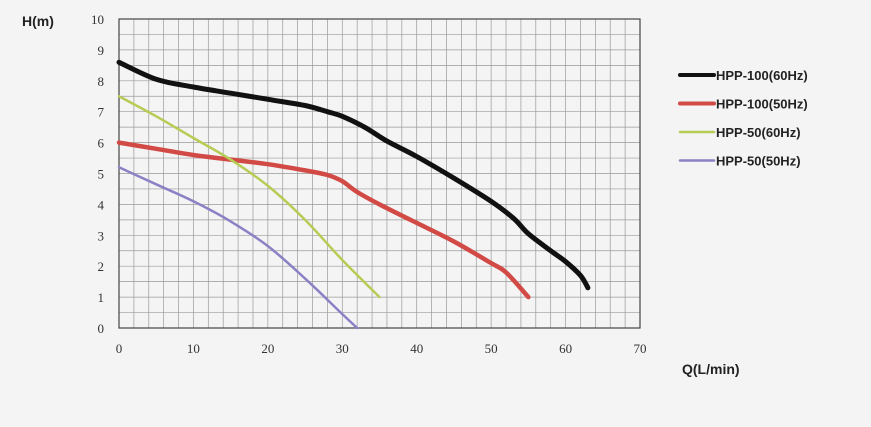 Image resolution: width=871 pixels, height=427 pixels. Describe the element at coordinates (762, 75) in the screenshot. I see `legend-label: HPP-100(60Hz)` at that location.